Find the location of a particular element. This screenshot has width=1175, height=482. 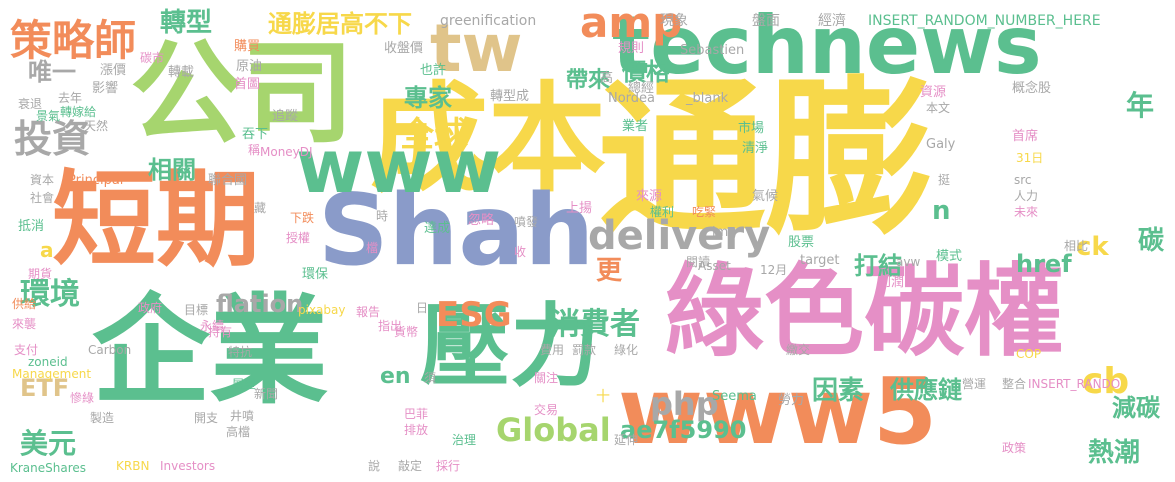

word-cloud-term: 貨幣 is located at coordinates (406, 332).